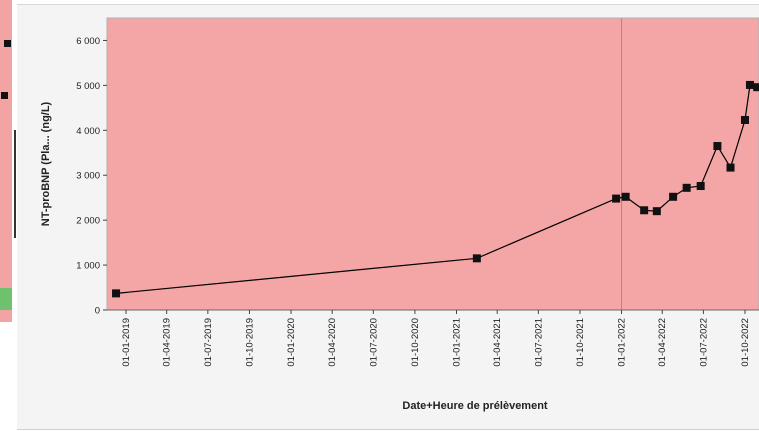  Describe the element at coordinates (97, 311) in the screenshot. I see `y-tick-label: 0` at that location.